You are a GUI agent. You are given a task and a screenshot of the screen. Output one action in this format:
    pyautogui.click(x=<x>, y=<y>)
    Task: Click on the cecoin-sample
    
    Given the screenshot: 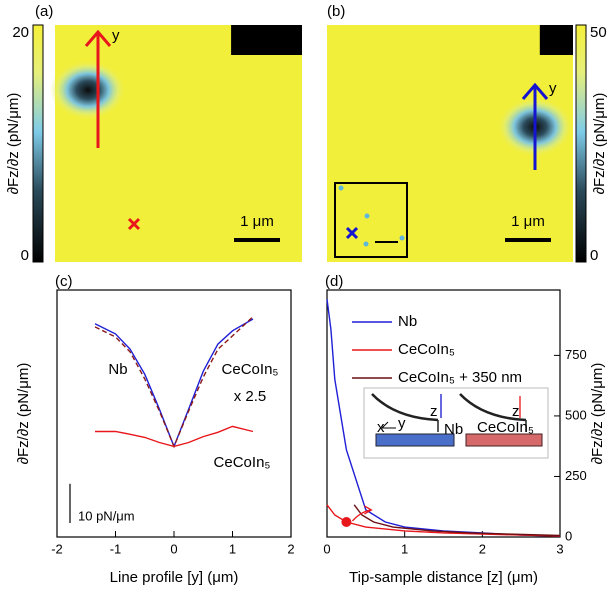 What is the action you would take?
    pyautogui.click(x=504, y=440)
    